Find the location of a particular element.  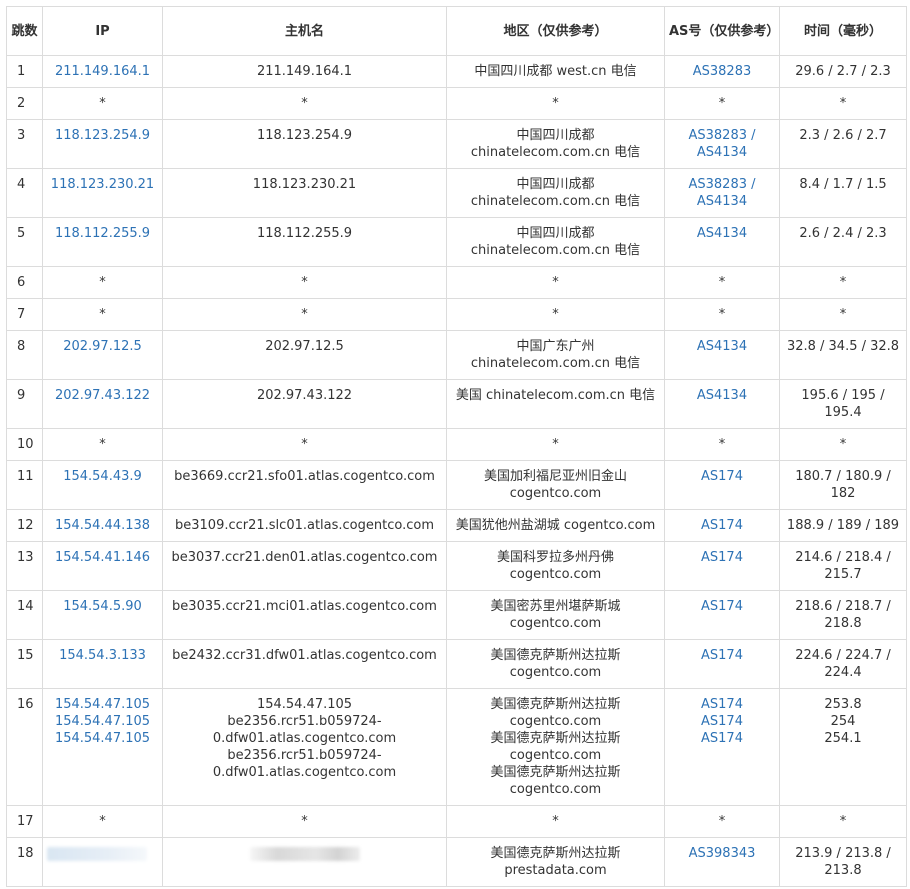

hostname-text: 118.112.255.9 is located at coordinates (304, 233).